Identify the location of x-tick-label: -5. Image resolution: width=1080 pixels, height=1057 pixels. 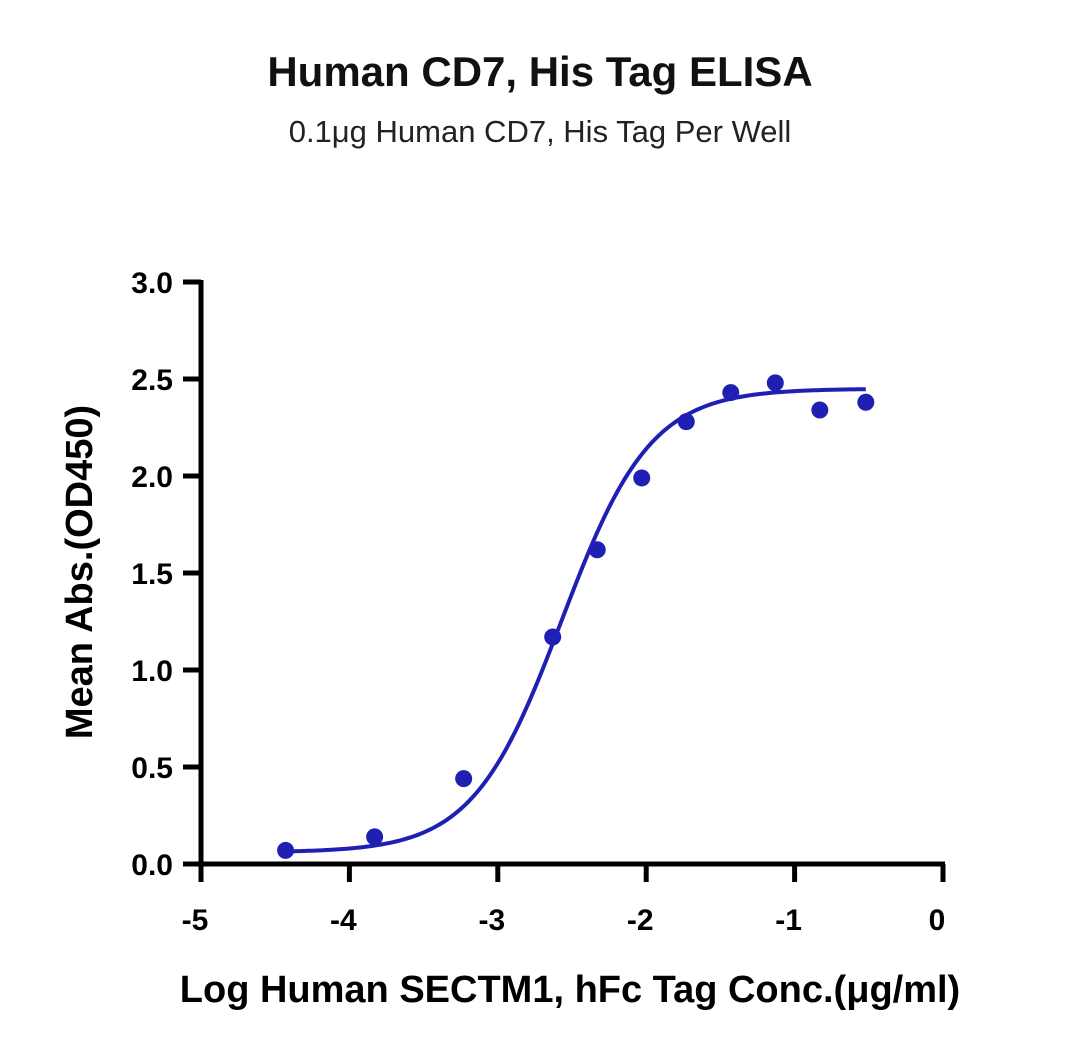
(195, 920).